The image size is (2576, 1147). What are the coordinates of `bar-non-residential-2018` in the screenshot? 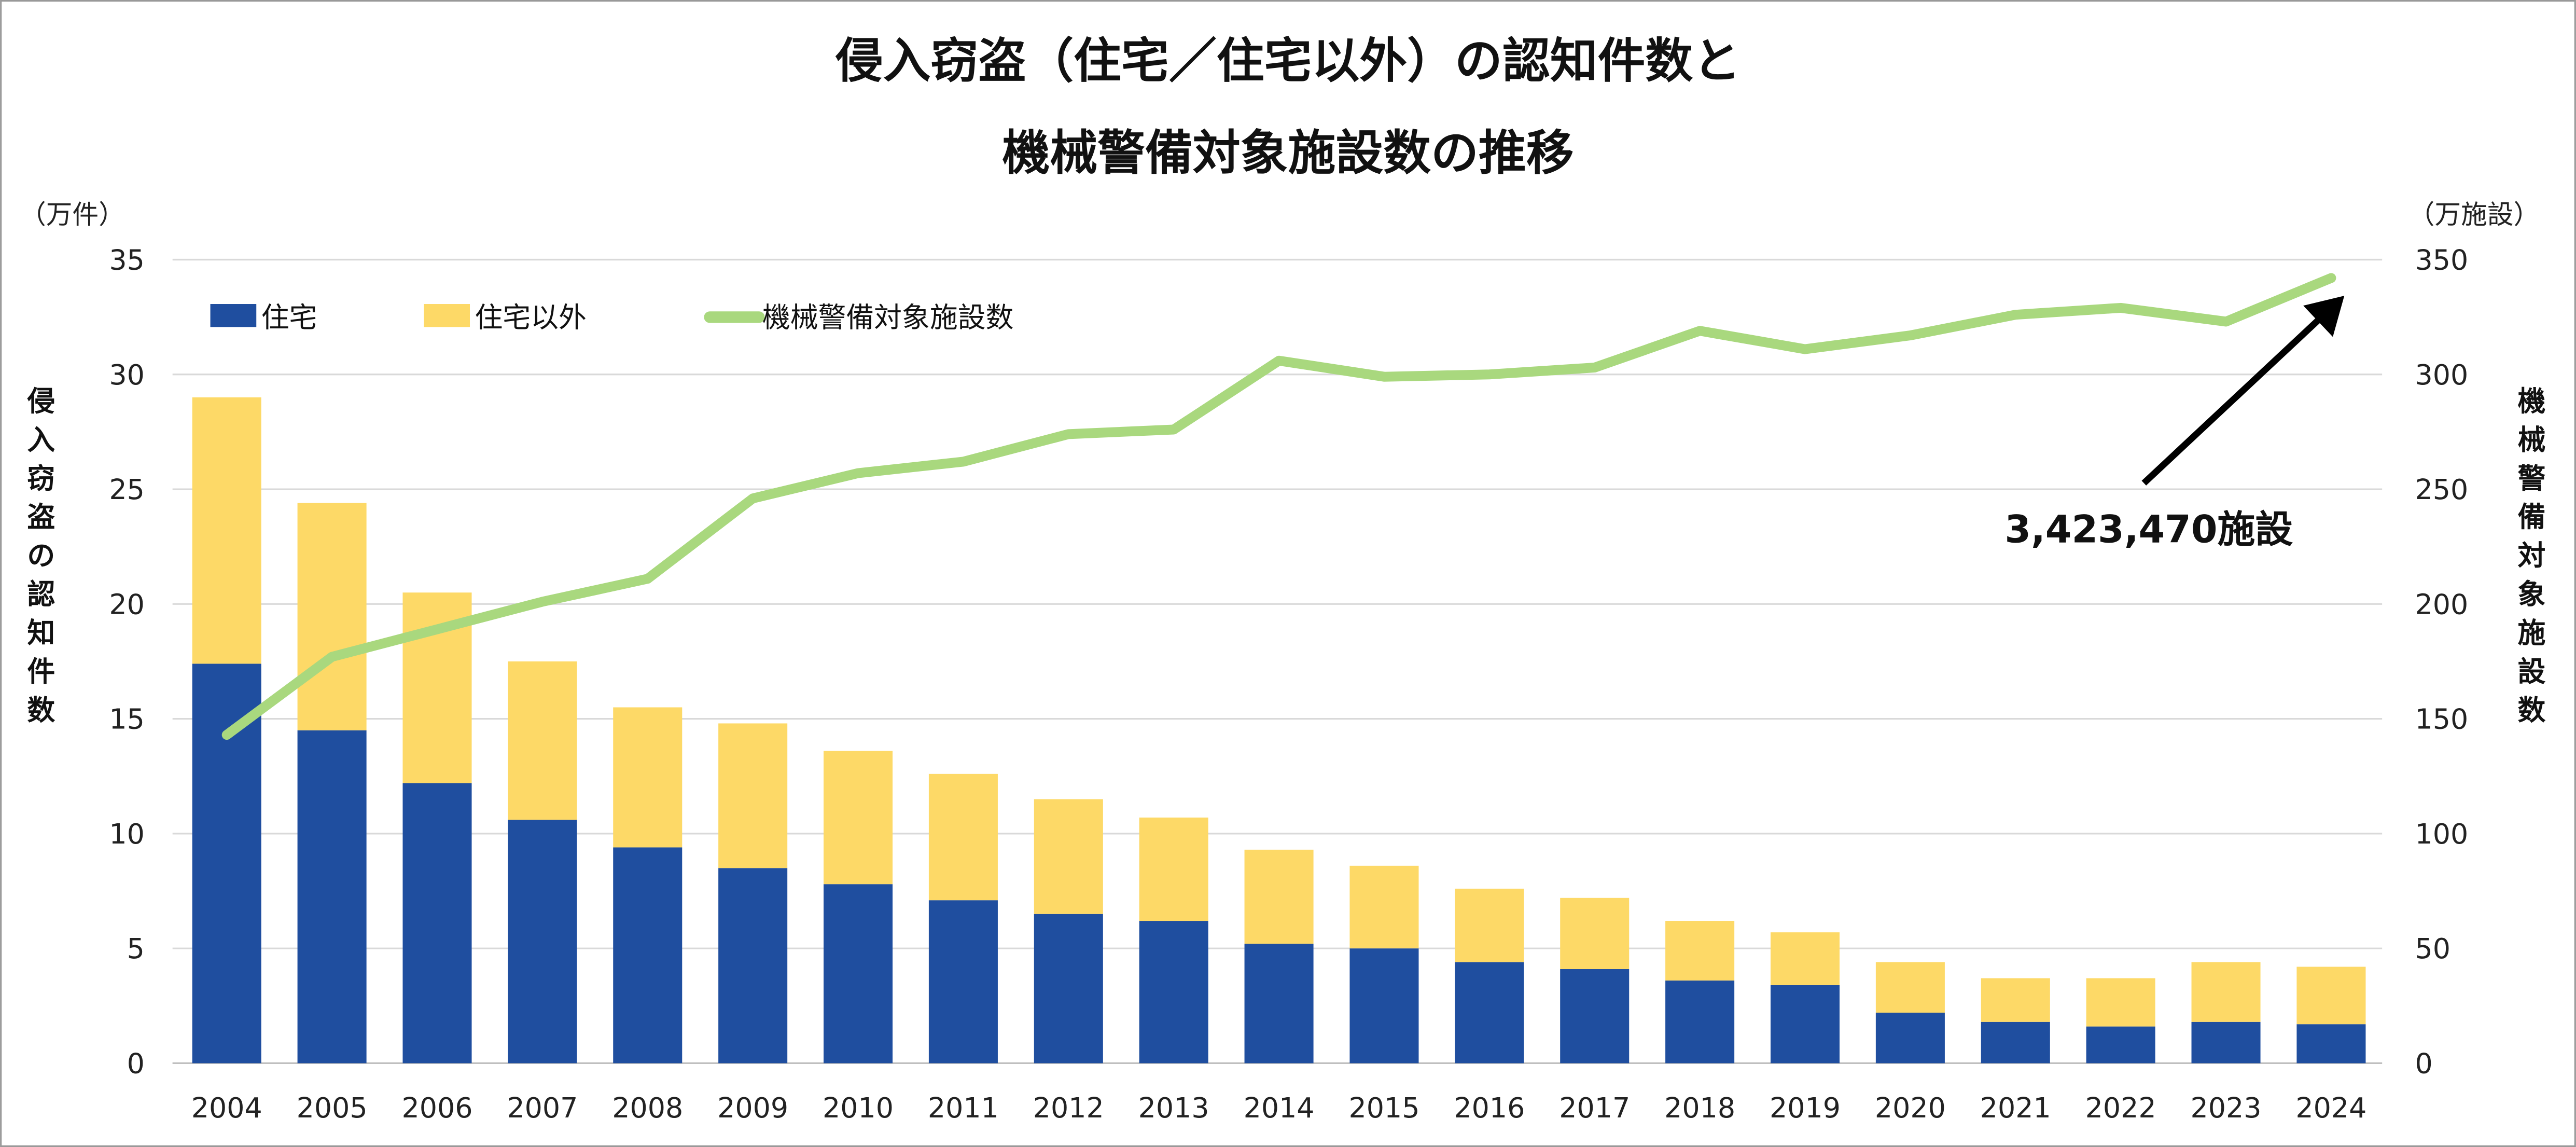 It's located at (1700, 951).